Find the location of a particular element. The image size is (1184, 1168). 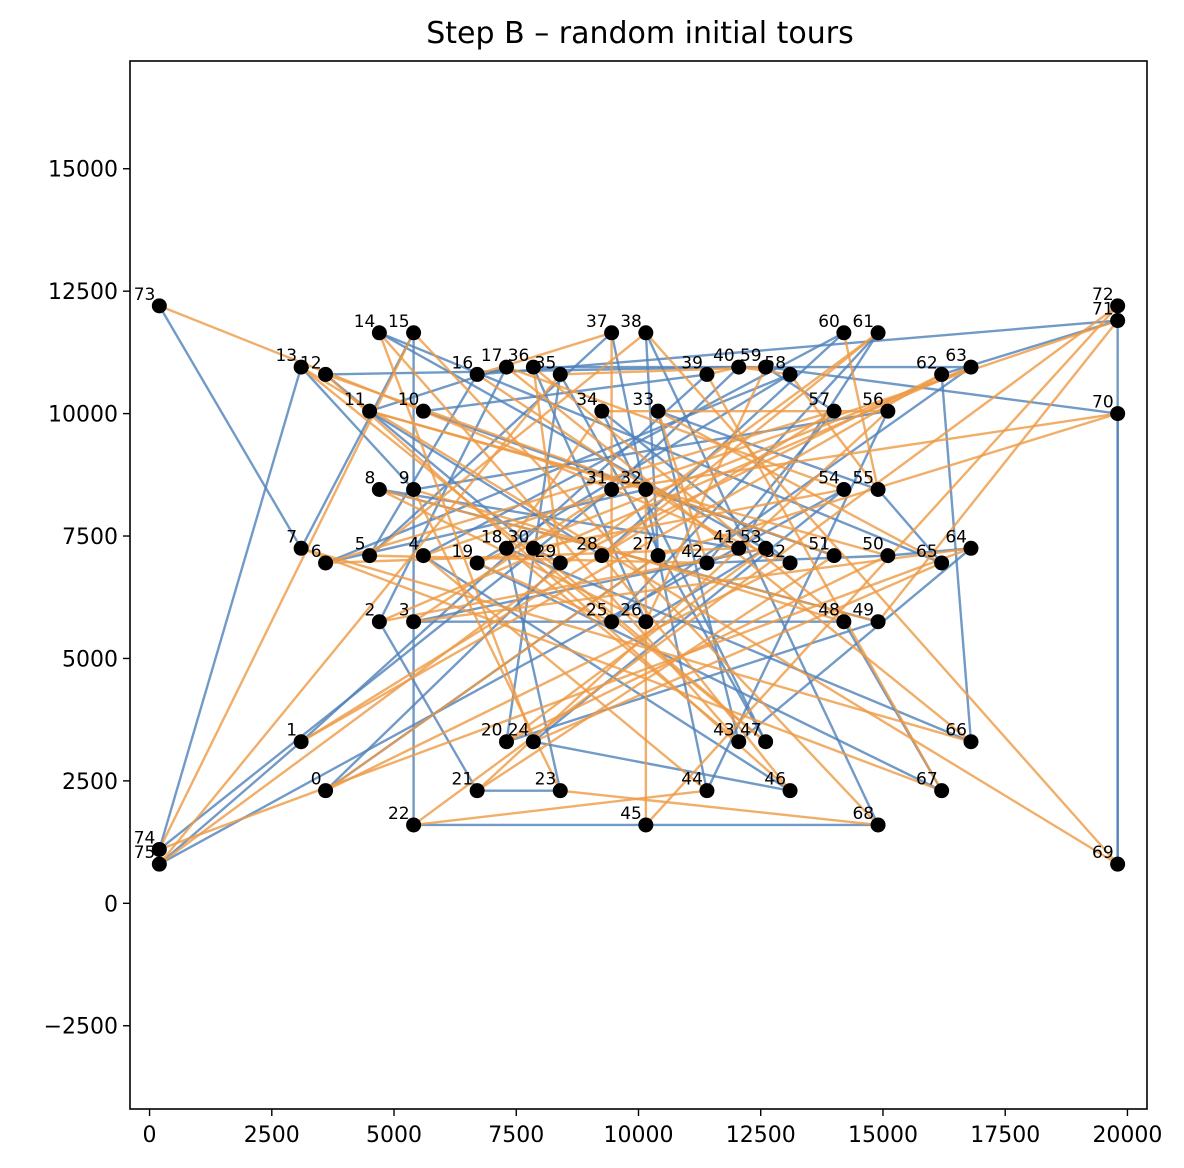

city-label: 58 is located at coordinates (775, 363).